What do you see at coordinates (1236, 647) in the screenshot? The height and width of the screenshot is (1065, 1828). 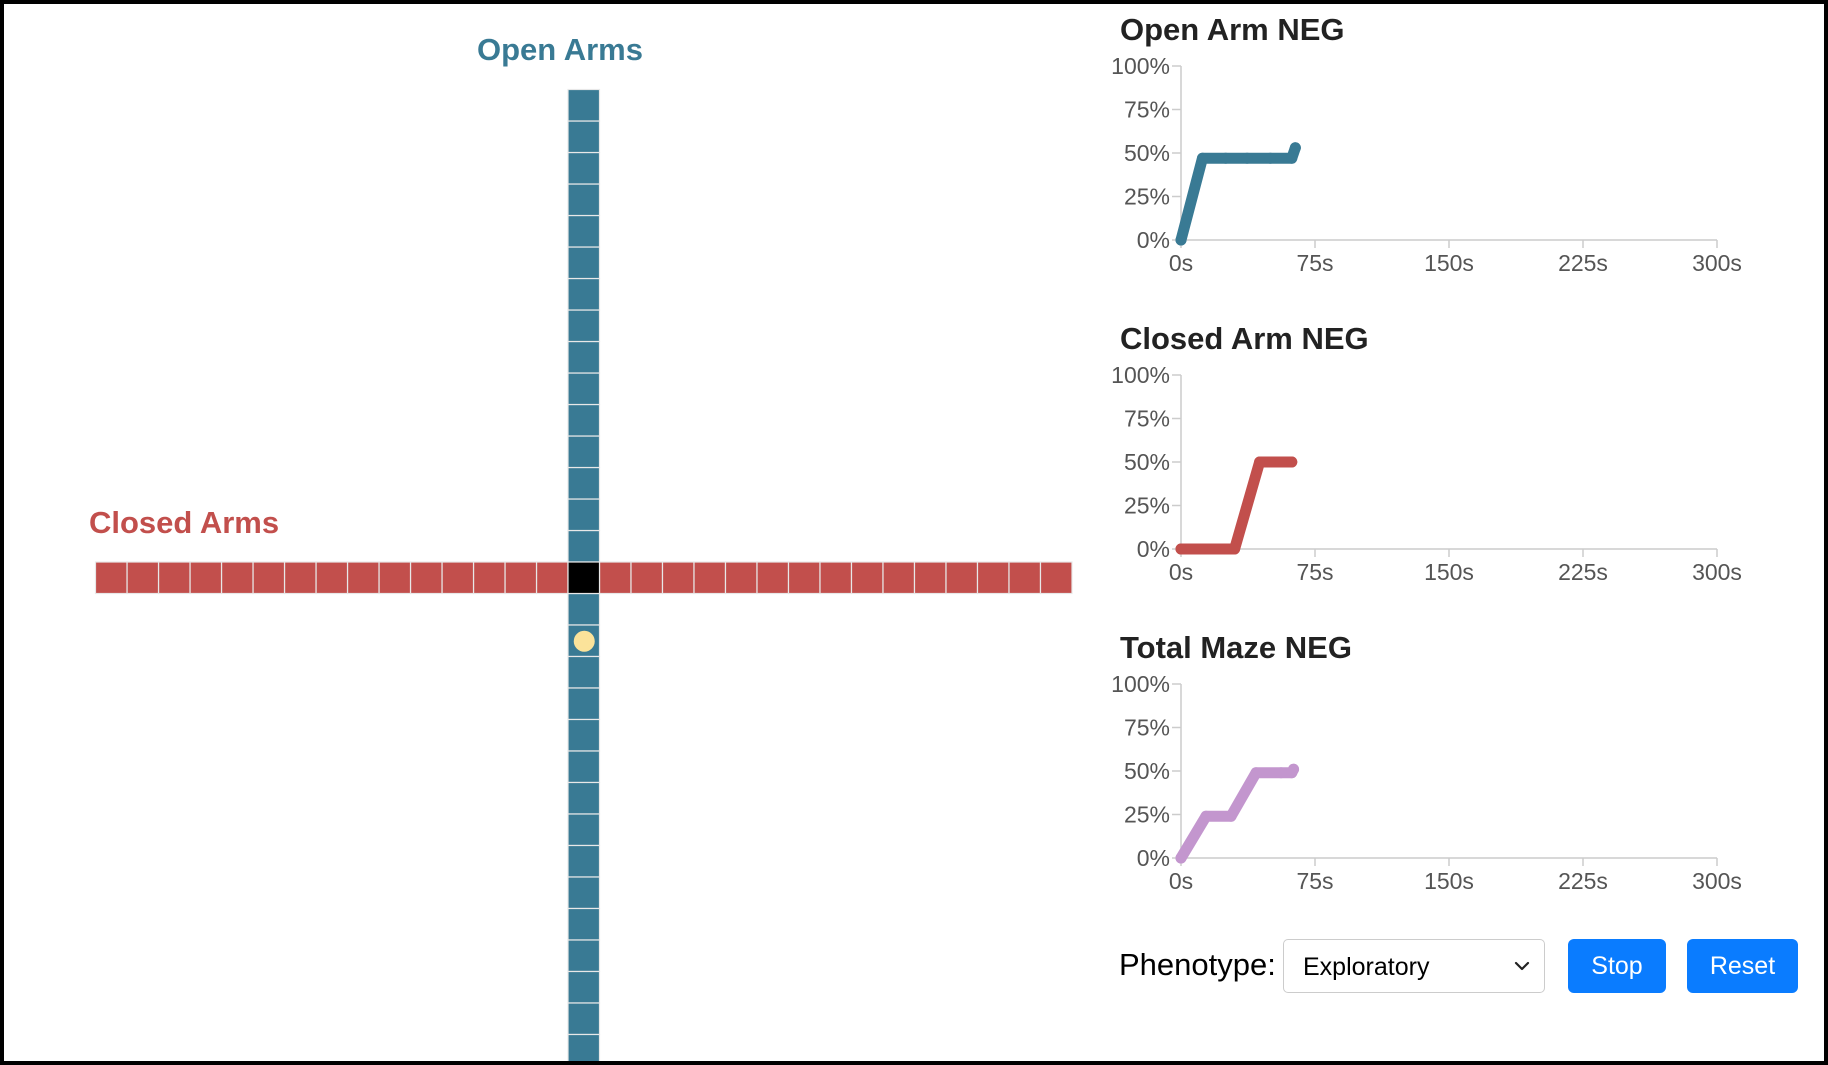 I see `total-maze-neg-title: Total Maze NEG` at bounding box center [1236, 647].